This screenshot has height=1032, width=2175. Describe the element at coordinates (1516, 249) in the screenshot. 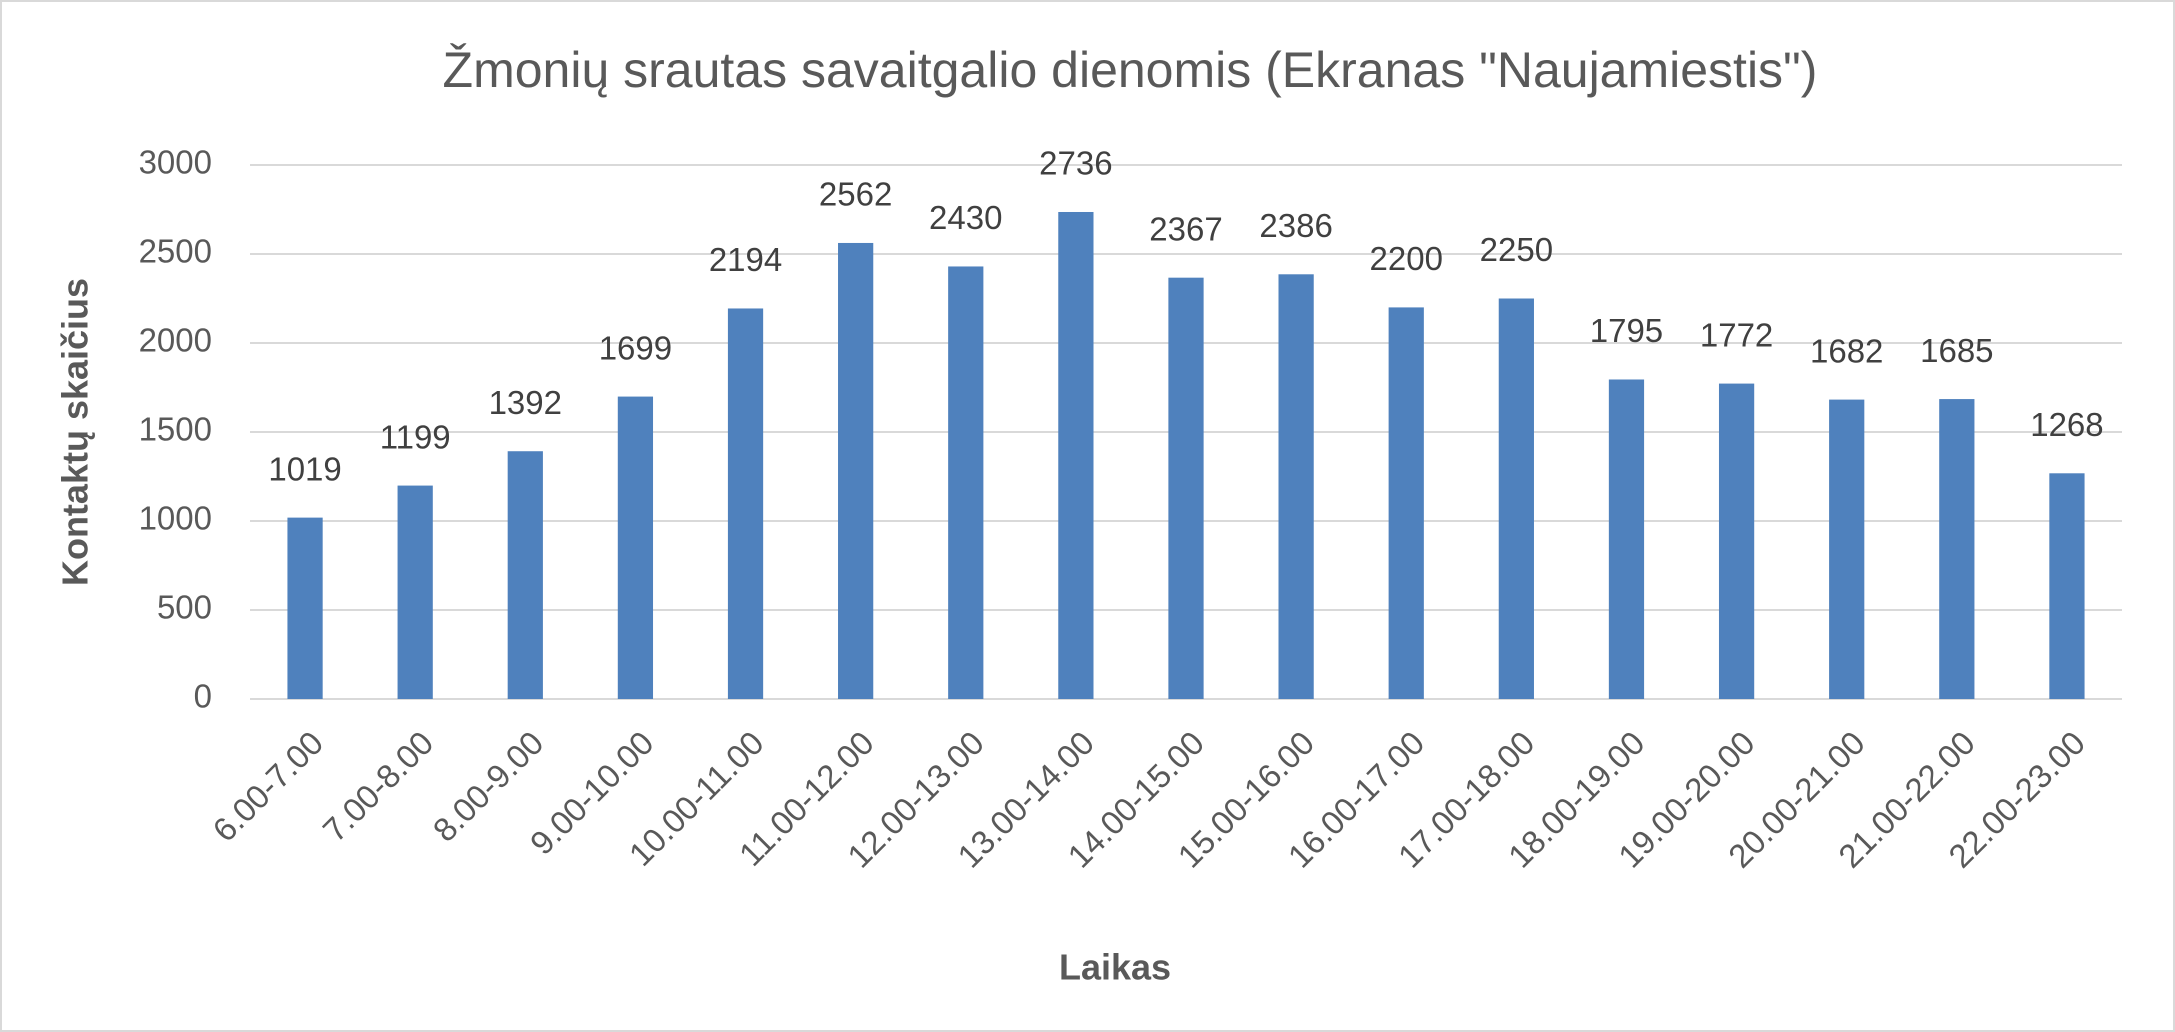

I see `data-label: 2250` at that location.